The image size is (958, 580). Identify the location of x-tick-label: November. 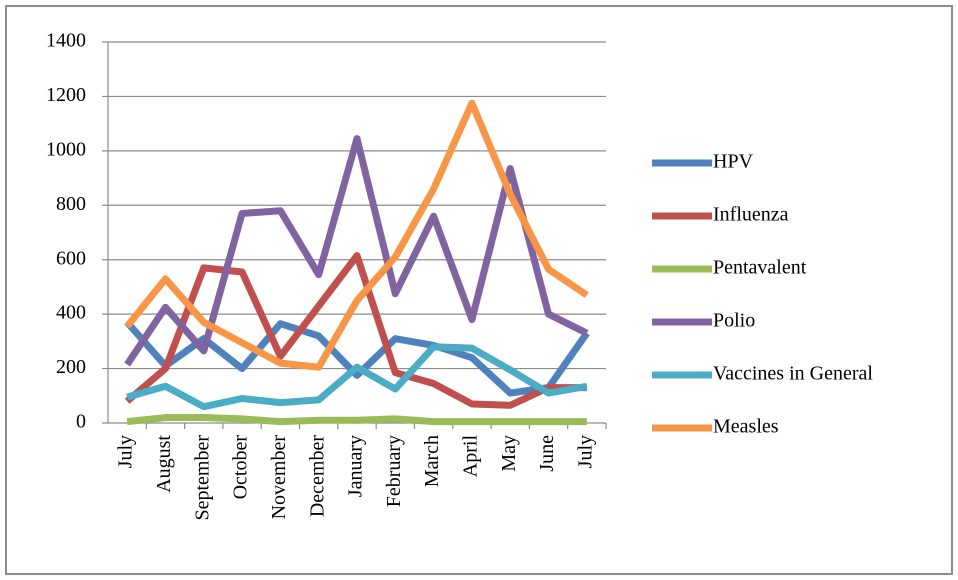
(279, 477).